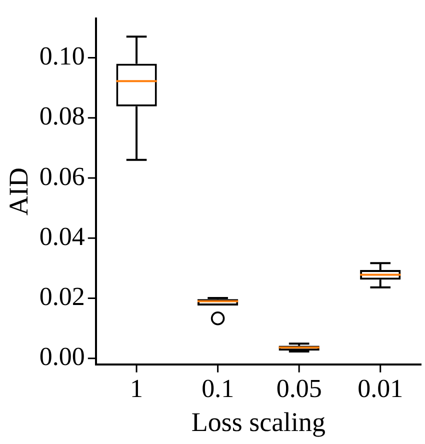  I want to click on y-tick-label: 0.04, so click(62, 236).